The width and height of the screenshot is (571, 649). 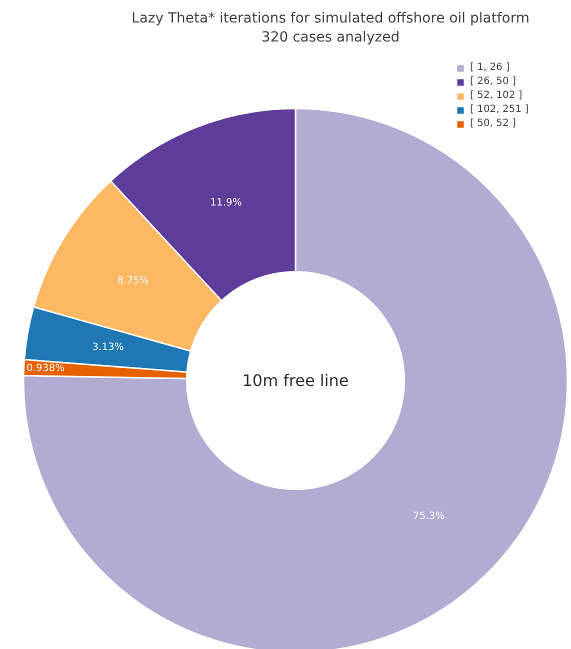 What do you see at coordinates (499, 109) in the screenshot?
I see `legend-label: [ 102, 251 ]` at bounding box center [499, 109].